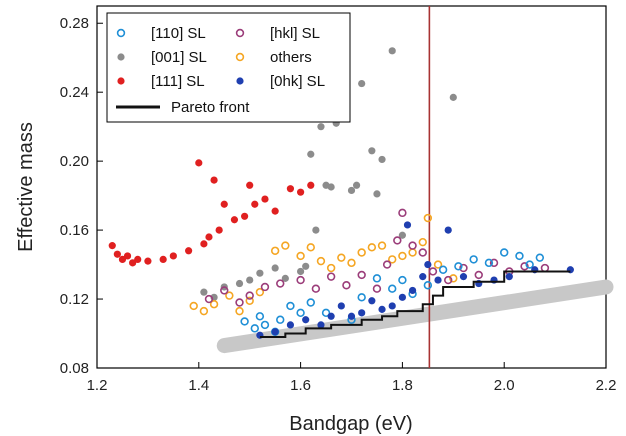 This screenshot has height=436, width=626. What do you see at coordinates (74, 368) in the screenshot?
I see `y-tick-label: 0.08` at bounding box center [74, 368].